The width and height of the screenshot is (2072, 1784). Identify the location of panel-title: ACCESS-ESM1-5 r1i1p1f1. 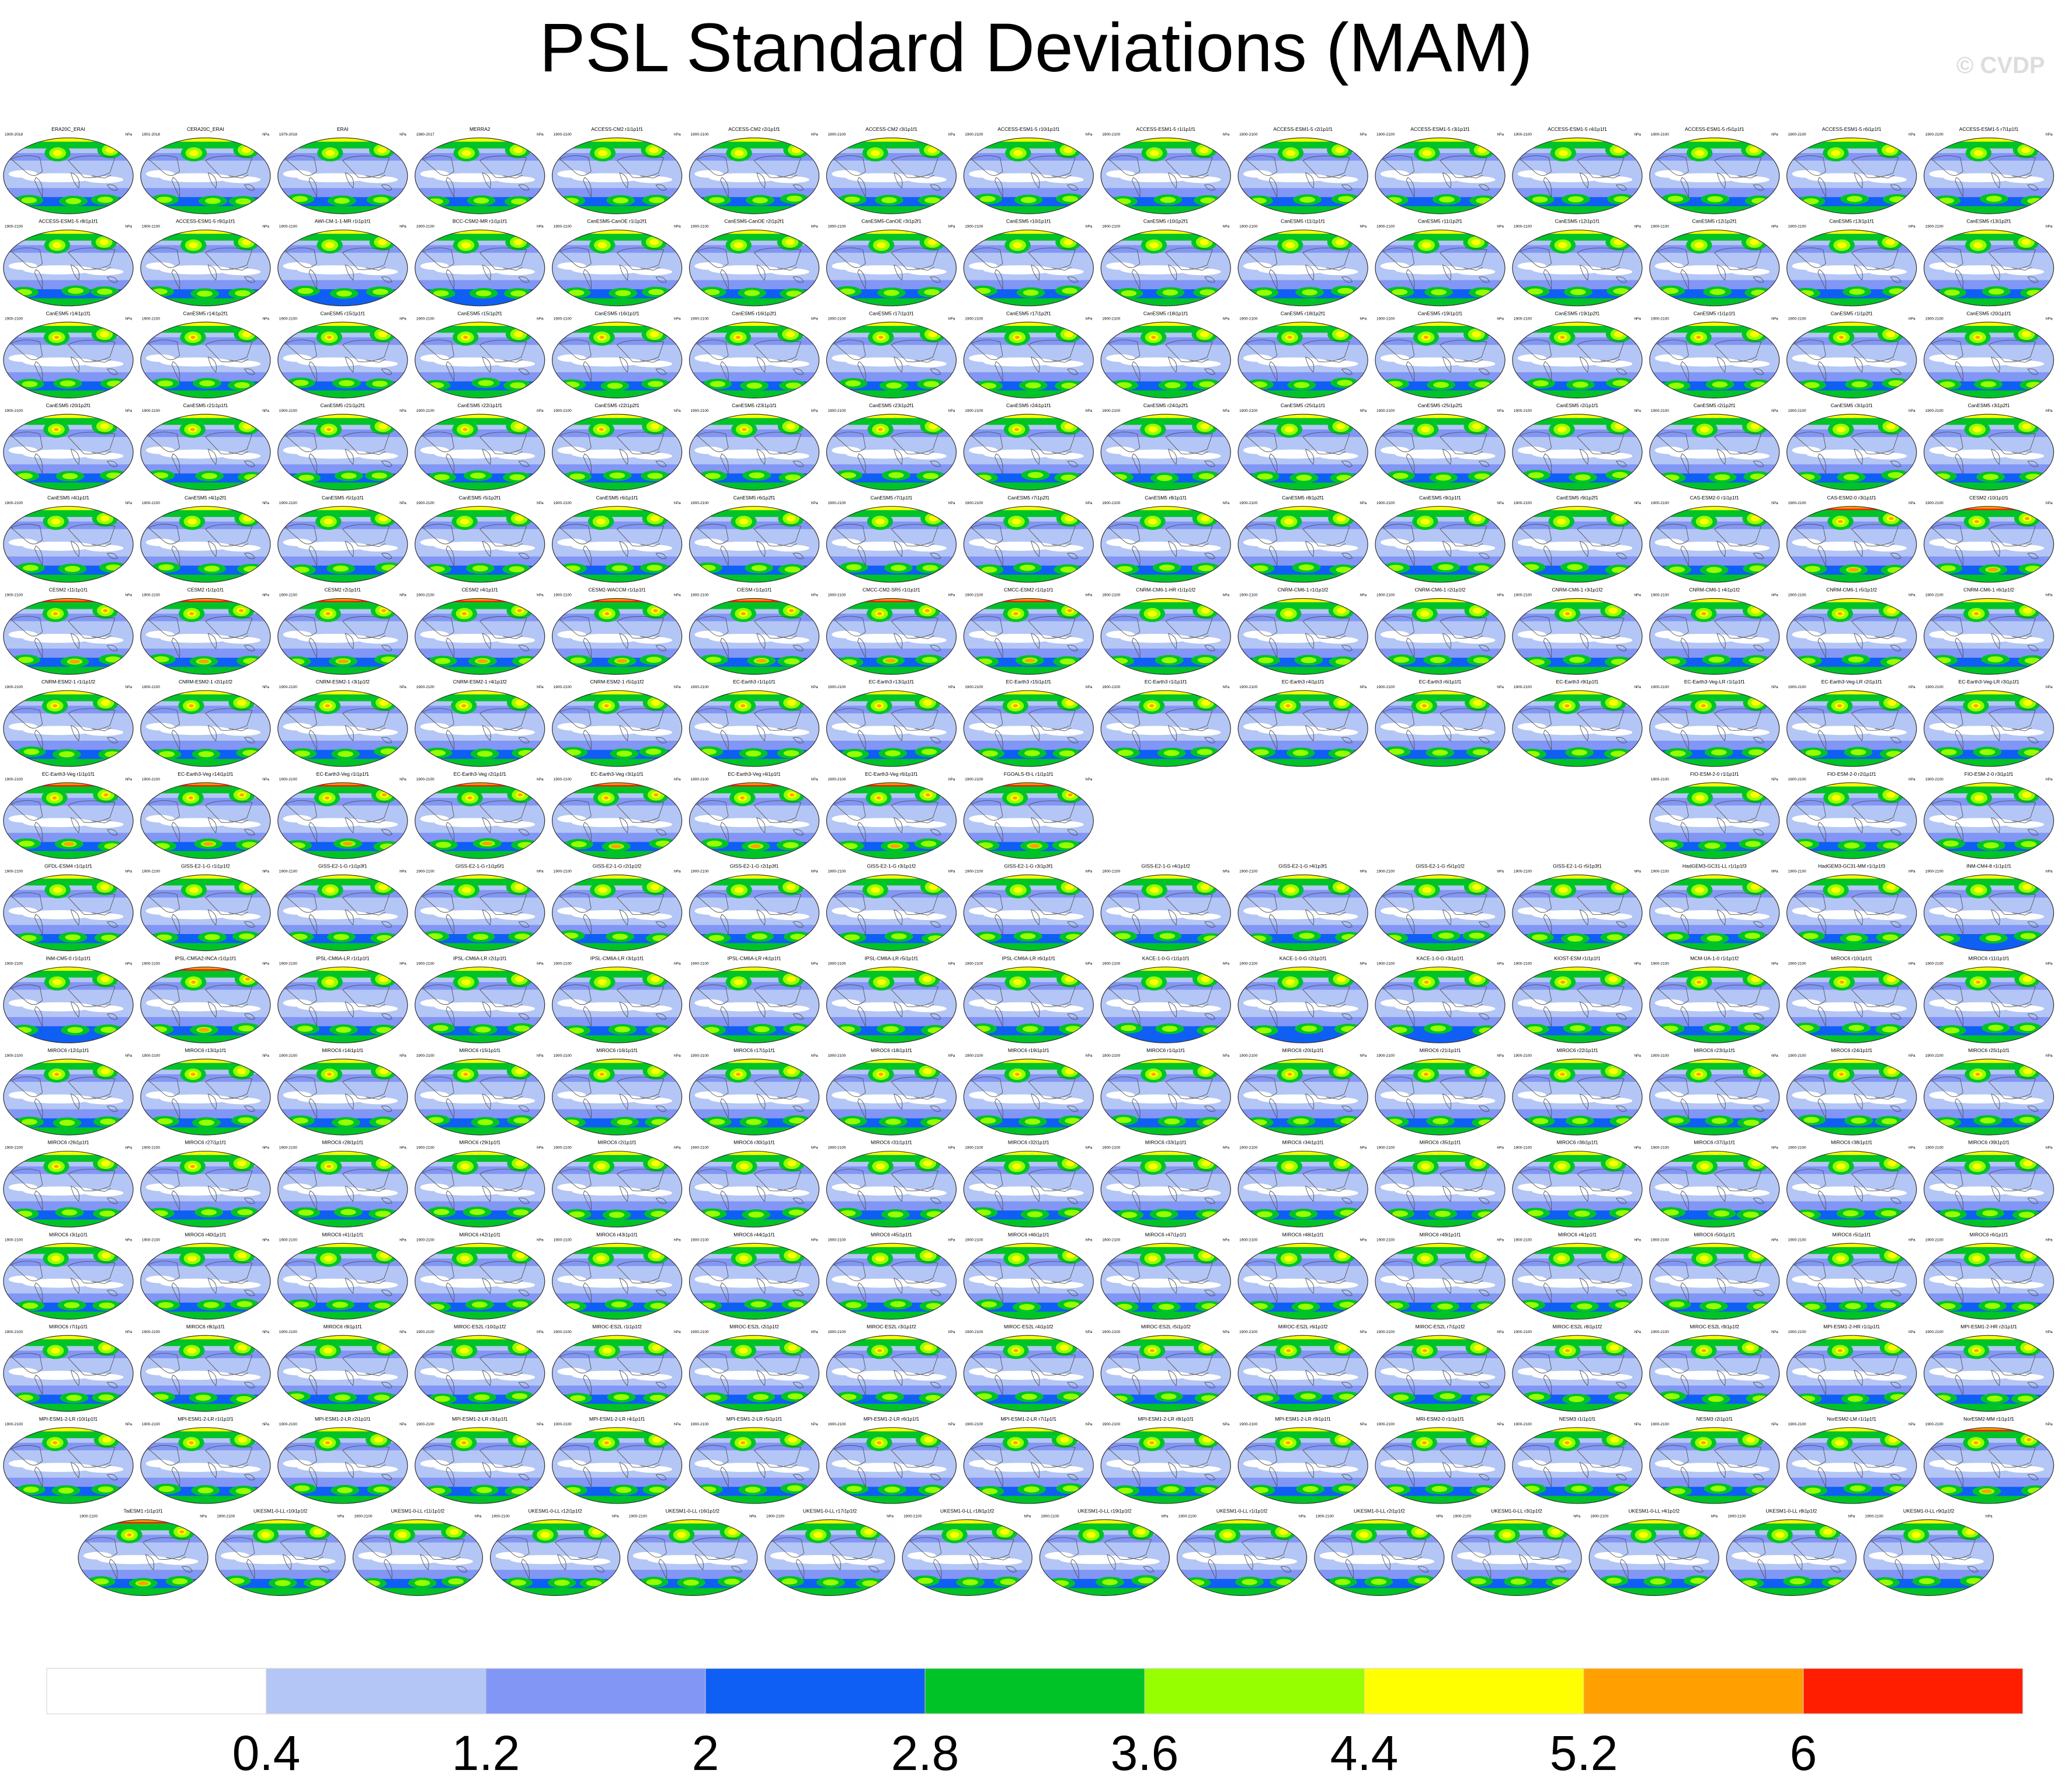
(1165, 129).